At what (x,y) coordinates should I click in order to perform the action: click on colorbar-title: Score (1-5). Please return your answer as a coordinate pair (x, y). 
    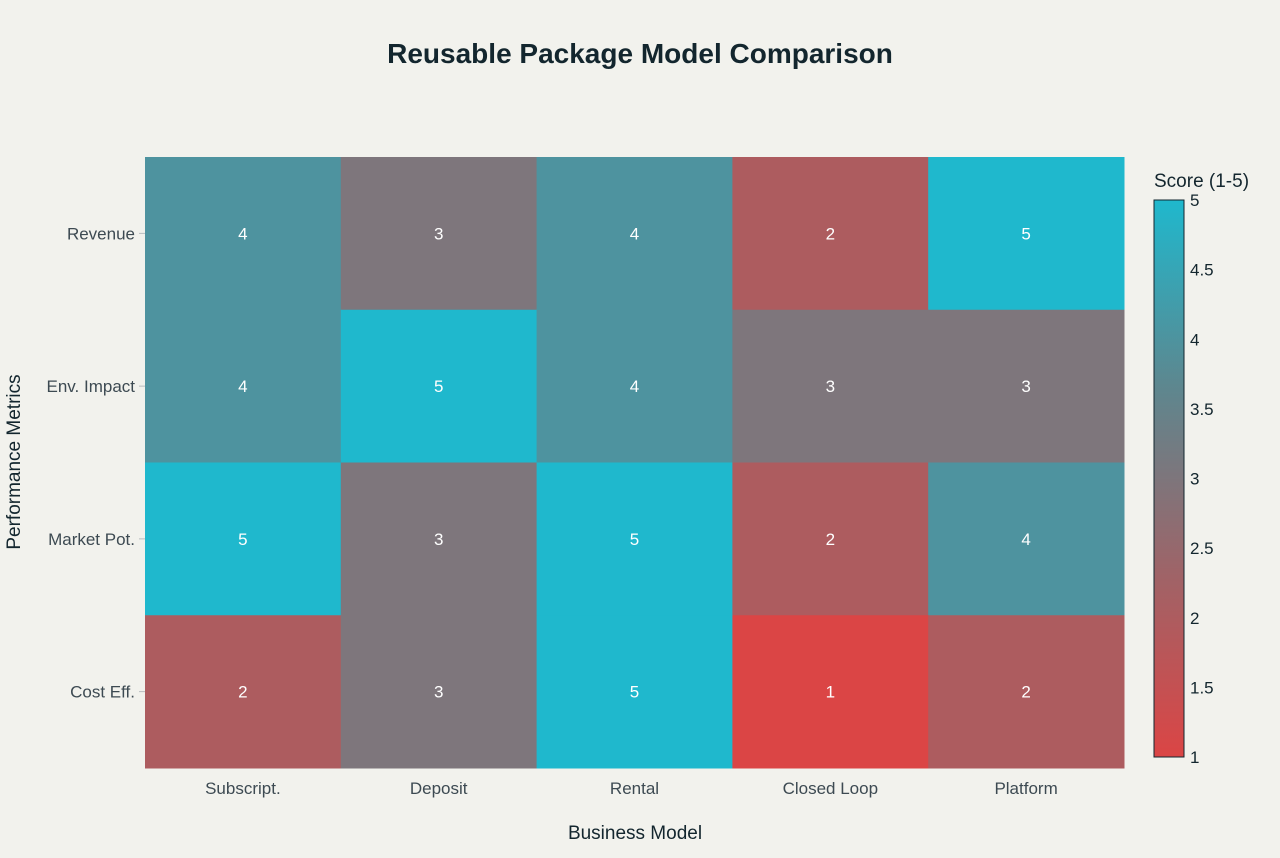
    Looking at the image, I should click on (1201, 181).